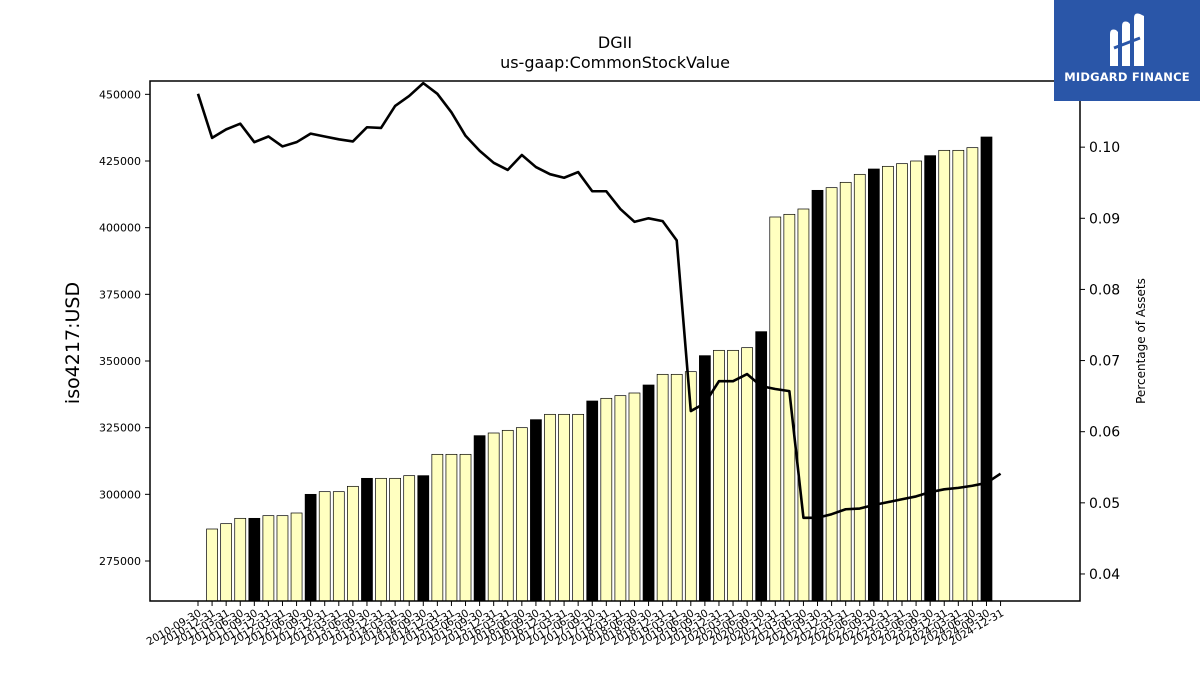 Image resolution: width=1200 pixels, height=675 pixels. Describe the element at coordinates (120, 161) in the screenshot. I see `y-tick-label: 425000` at that location.